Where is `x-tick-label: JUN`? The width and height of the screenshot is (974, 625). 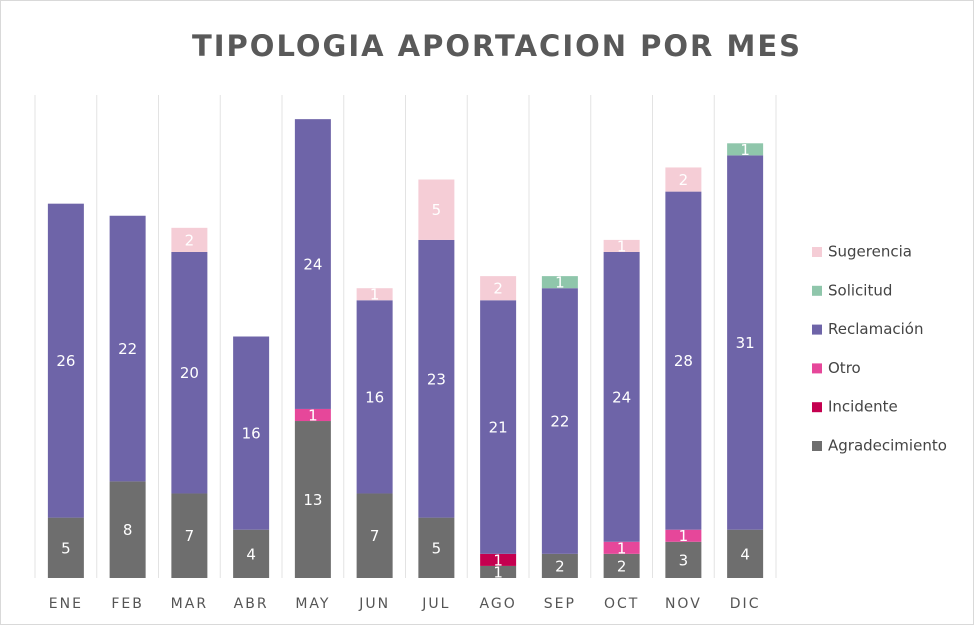
x-tick-label: JUN is located at coordinates (374, 604).